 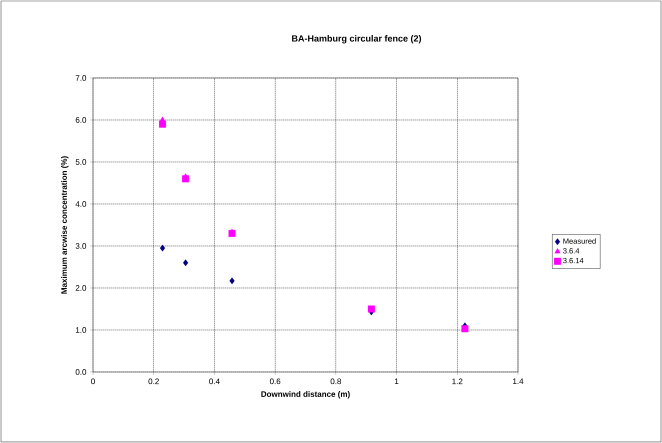 What do you see at coordinates (81, 78) in the screenshot?
I see `y-tick-label: 7.0` at bounding box center [81, 78].